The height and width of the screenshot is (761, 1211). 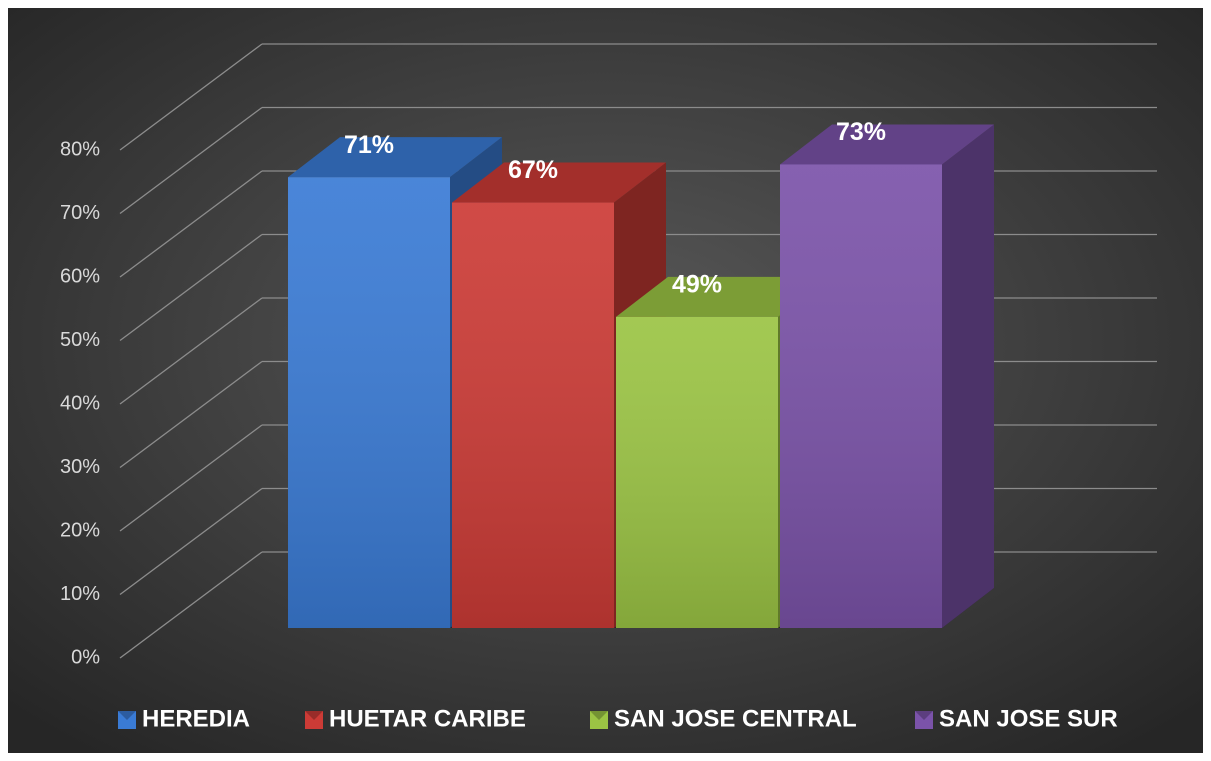 What do you see at coordinates (861, 132) in the screenshot?
I see `data-label: 73%` at bounding box center [861, 132].